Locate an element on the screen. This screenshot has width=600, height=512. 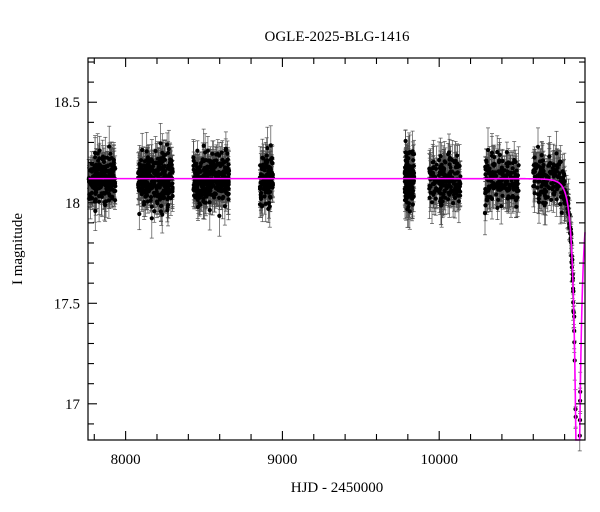
x-axis-label: HJD - 2450000 is located at coordinates (337, 488).